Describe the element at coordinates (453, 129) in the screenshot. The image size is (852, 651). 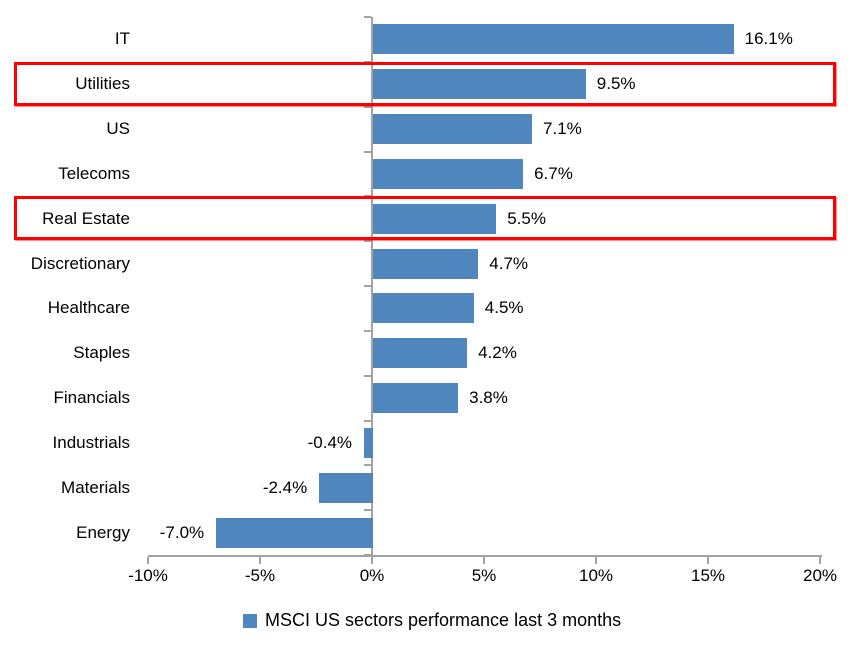
I see `bar-us` at that location.